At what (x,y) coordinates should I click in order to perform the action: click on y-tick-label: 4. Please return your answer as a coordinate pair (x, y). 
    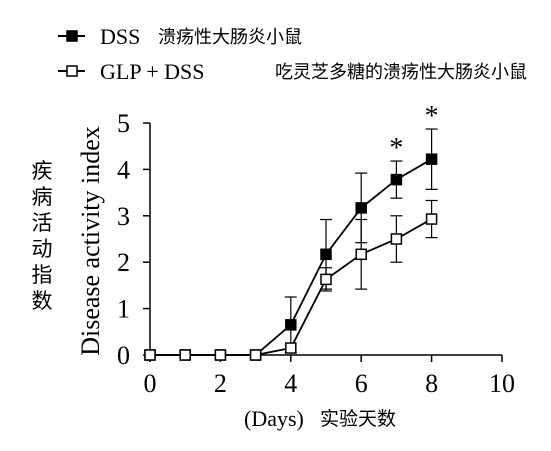
    Looking at the image, I should click on (123, 169).